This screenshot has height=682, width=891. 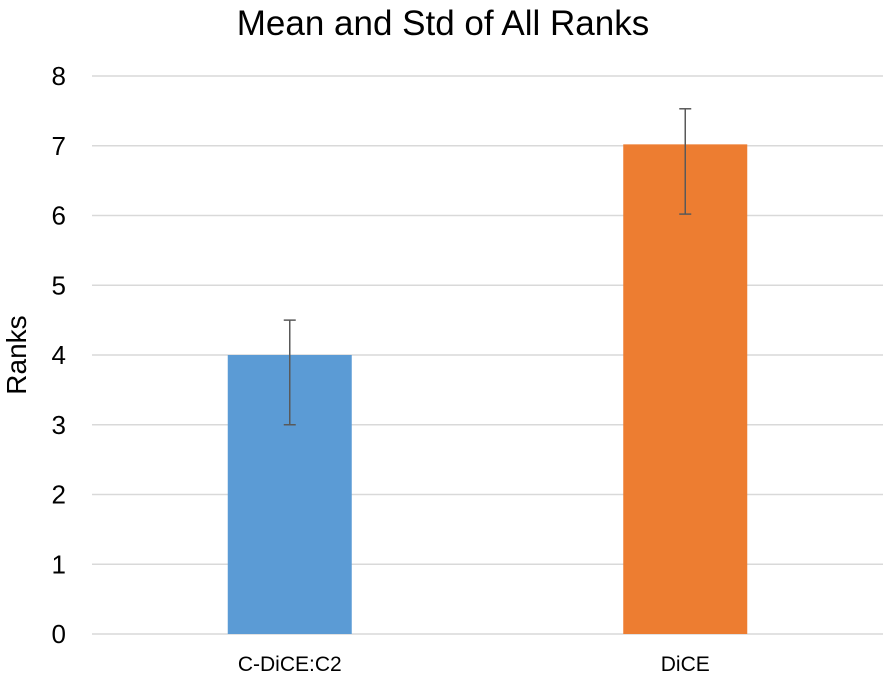 What do you see at coordinates (59, 634) in the screenshot?
I see `y-tick-label: 0` at bounding box center [59, 634].